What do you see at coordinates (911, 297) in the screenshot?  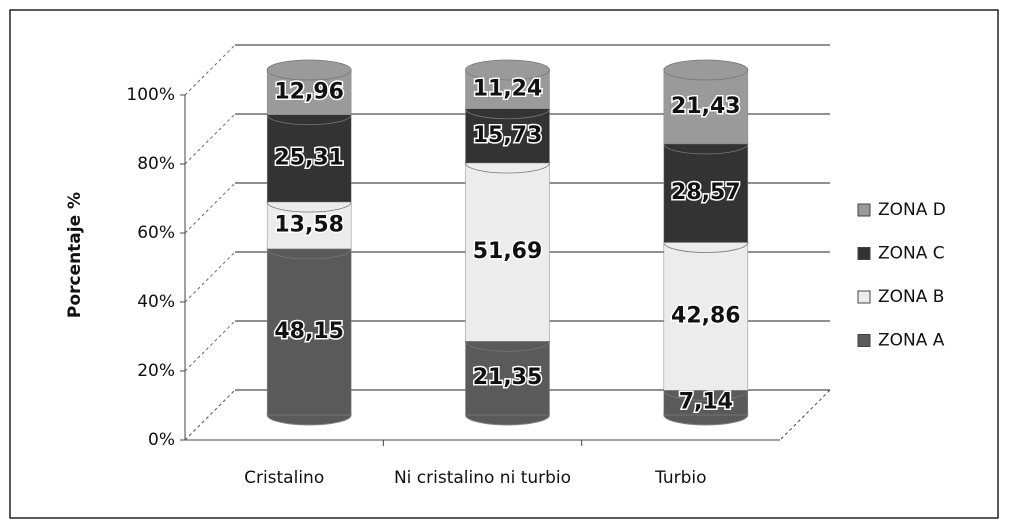 I see `legend-label: ZONA B` at bounding box center [911, 297].